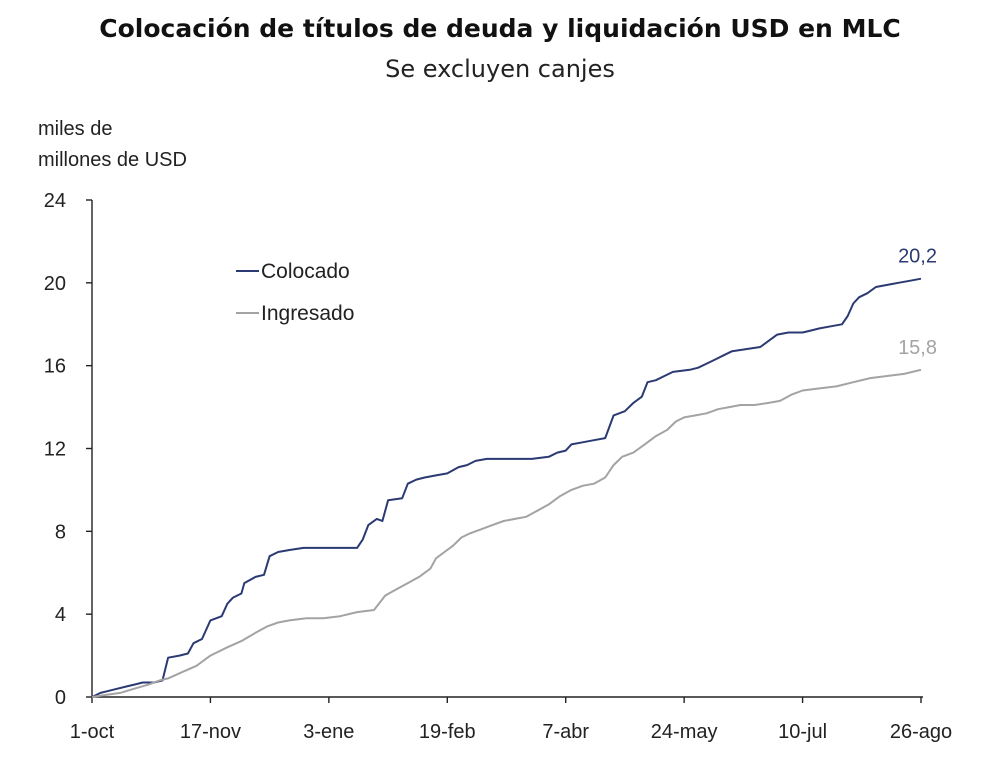 This screenshot has width=1000, height=767. What do you see at coordinates (565, 732) in the screenshot?
I see `x-tick-label: 7-abr` at bounding box center [565, 732].